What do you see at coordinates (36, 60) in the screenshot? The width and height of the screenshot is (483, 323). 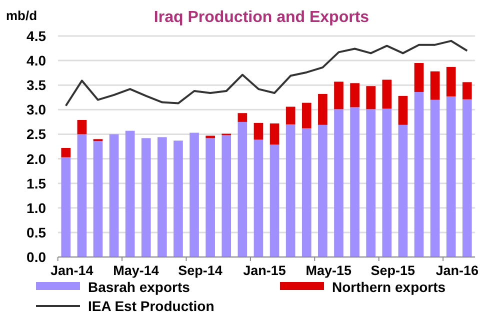 I see `y-tick-label: 4.0` at bounding box center [36, 60].